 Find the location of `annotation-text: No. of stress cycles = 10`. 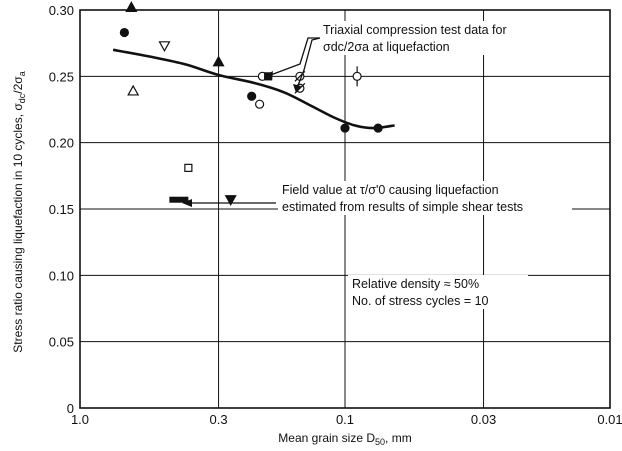

annotation-text: No. of stress cycles = 10 is located at coordinates (420, 301).